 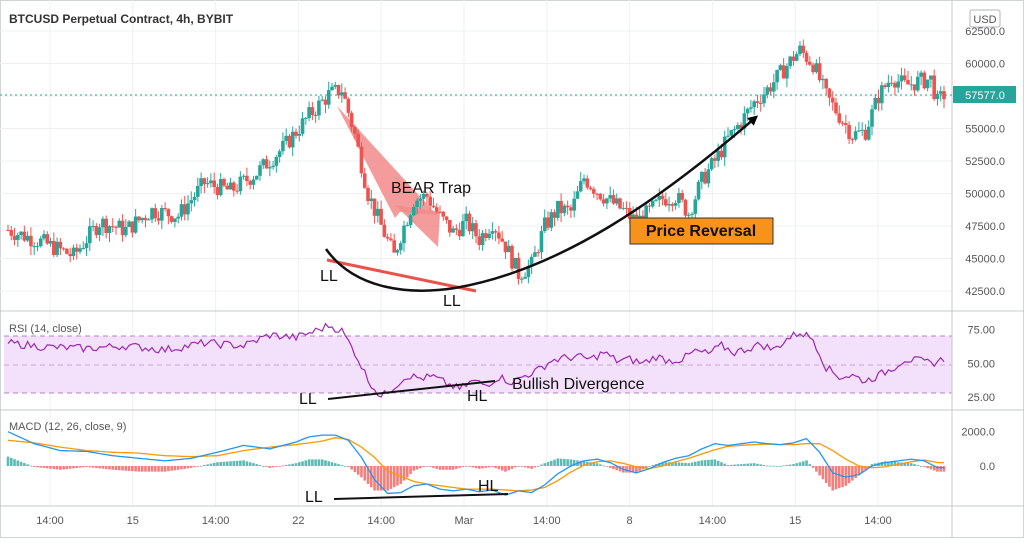 I want to click on macd-tick-label: 0.0, so click(x=987, y=467).